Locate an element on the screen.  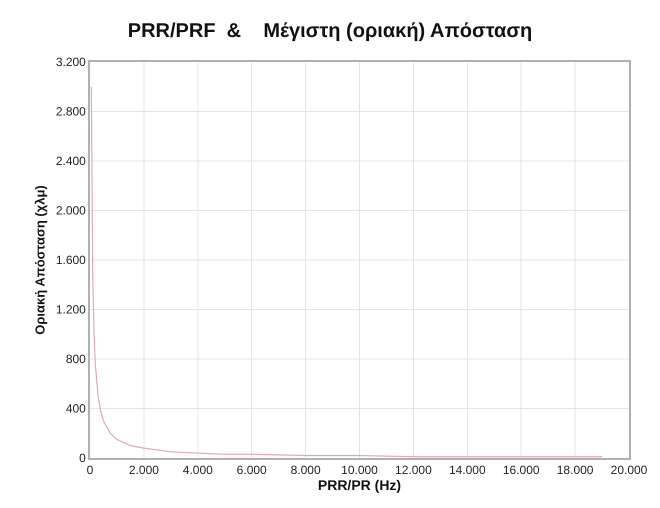
x-tick-label: 4.000 is located at coordinates (198, 470).